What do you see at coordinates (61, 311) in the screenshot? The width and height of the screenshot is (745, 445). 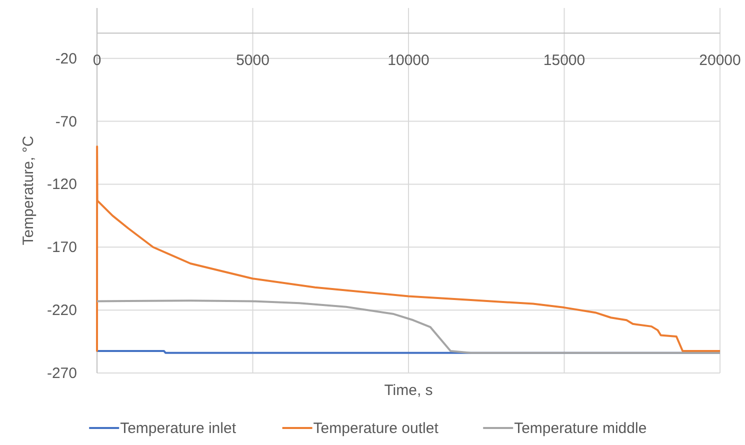 I see `y-tick-label: -220` at bounding box center [61, 311].